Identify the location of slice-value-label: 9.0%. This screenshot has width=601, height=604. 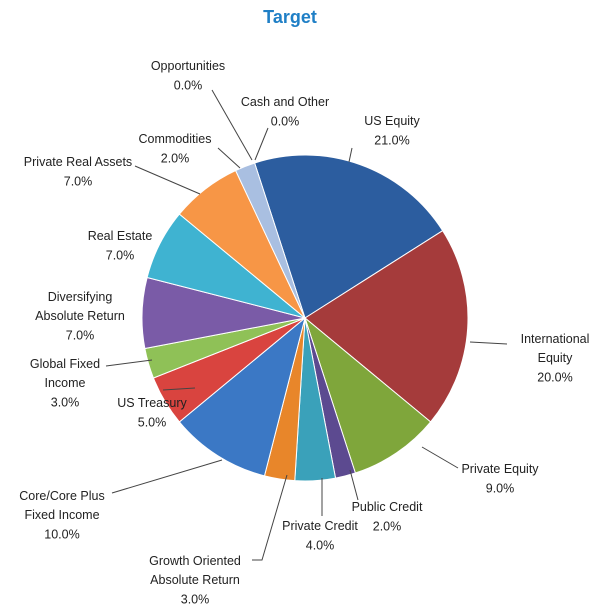
(500, 488).